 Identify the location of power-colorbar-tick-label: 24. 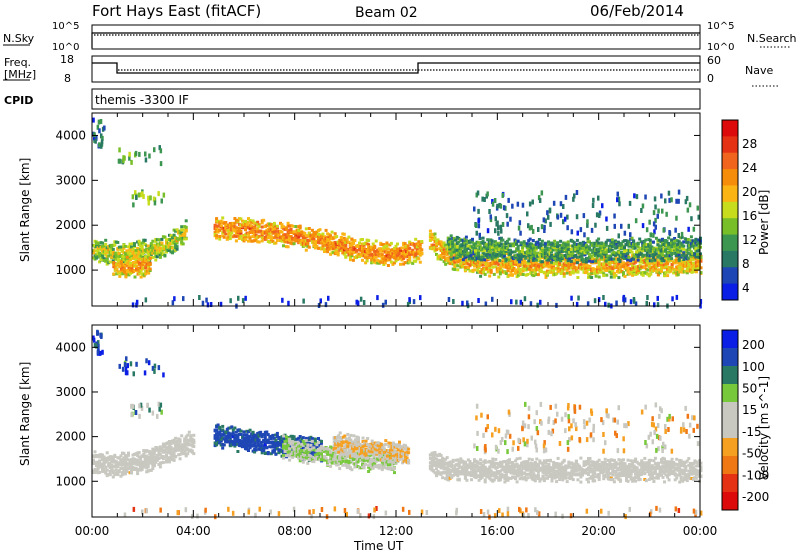
(749, 168).